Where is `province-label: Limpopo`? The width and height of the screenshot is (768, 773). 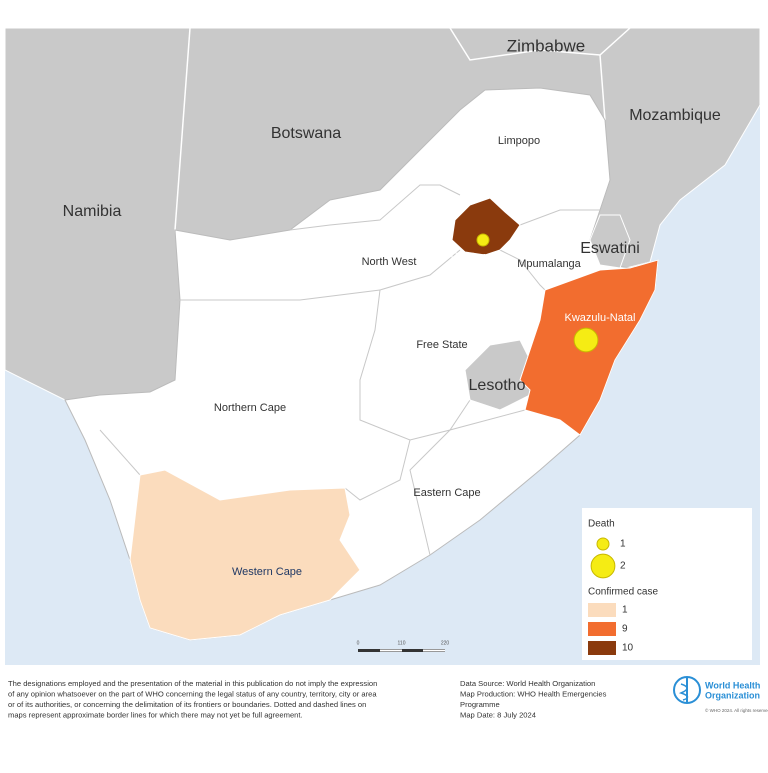
province-label: Limpopo is located at coordinates (519, 141).